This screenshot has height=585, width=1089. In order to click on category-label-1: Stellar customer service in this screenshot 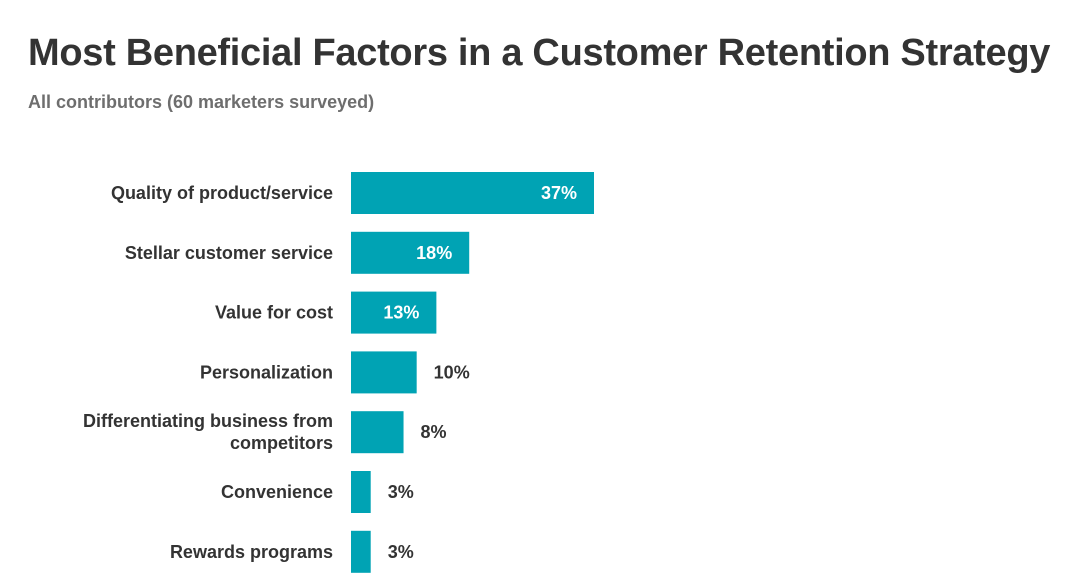, I will do `click(229, 253)`.